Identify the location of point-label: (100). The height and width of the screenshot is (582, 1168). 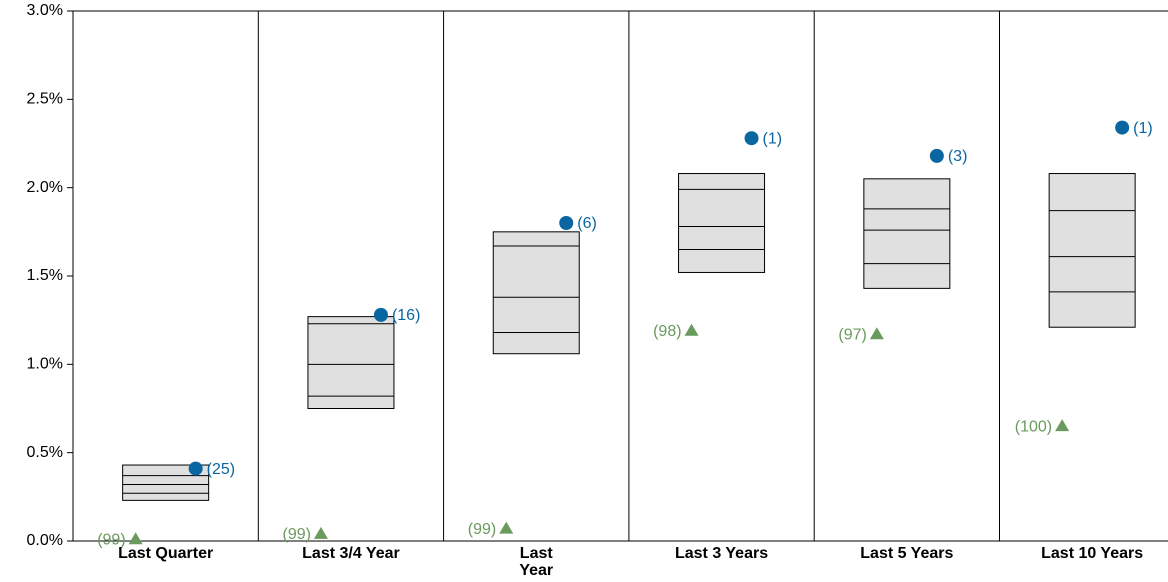
(1033, 426).